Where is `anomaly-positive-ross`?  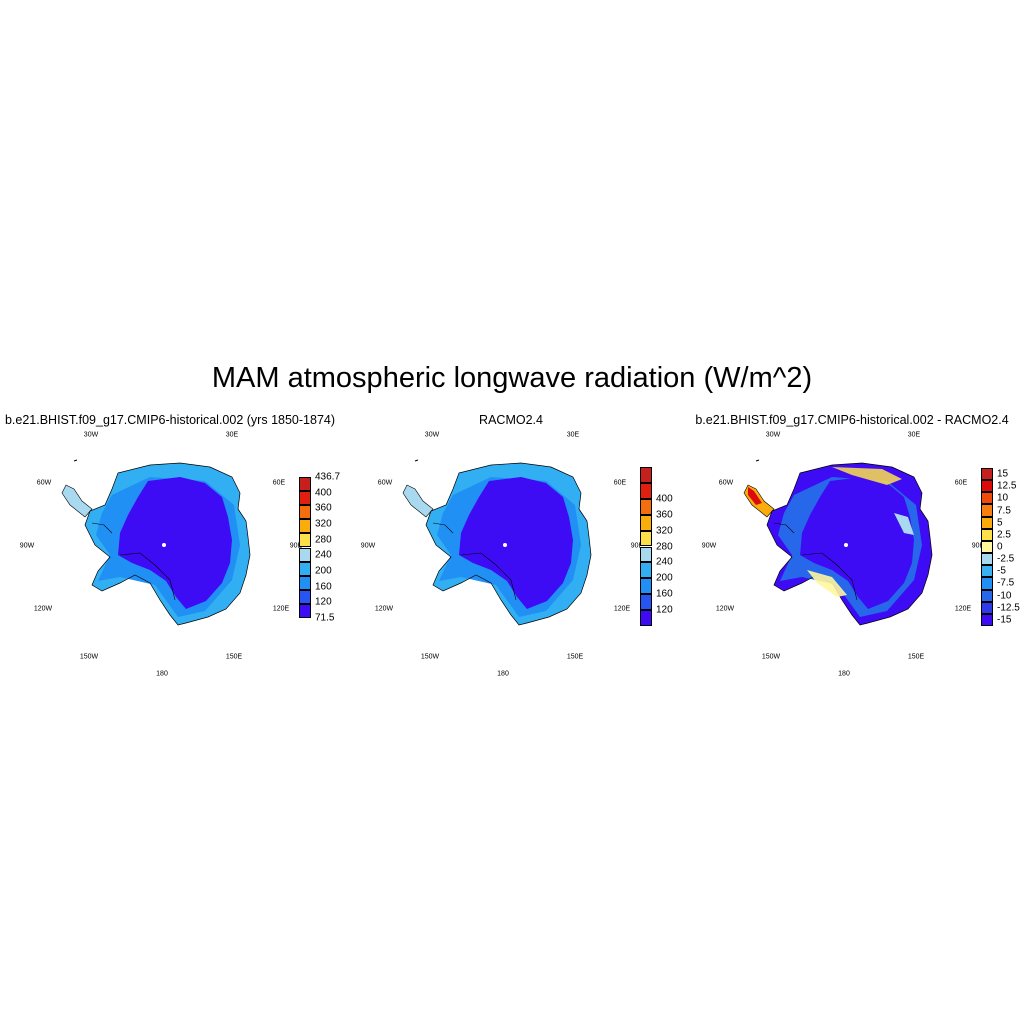
anomaly-positive-ross is located at coordinates (827, 583).